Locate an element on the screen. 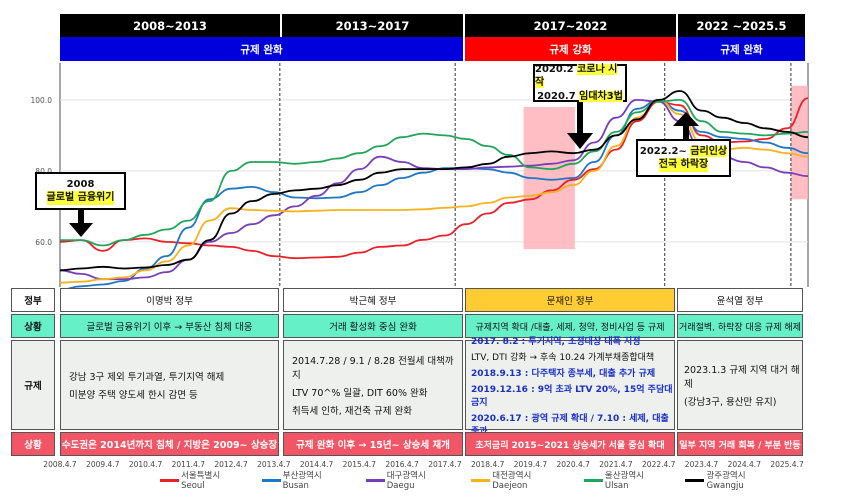  regulation-line: 2019.12.16 : 9억 초과 LTV 20%, 15억 주담대 금지 is located at coordinates (572, 396).